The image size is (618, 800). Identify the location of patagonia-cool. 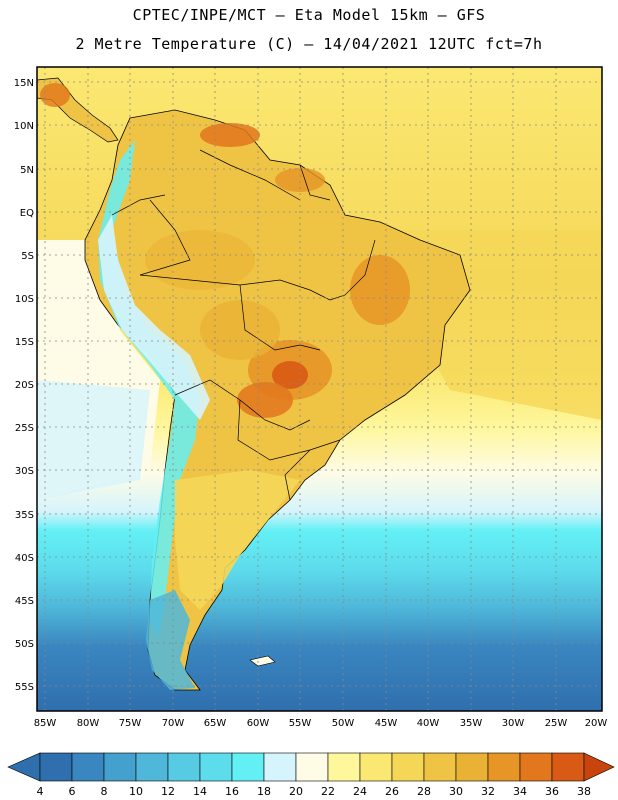
(170, 640).